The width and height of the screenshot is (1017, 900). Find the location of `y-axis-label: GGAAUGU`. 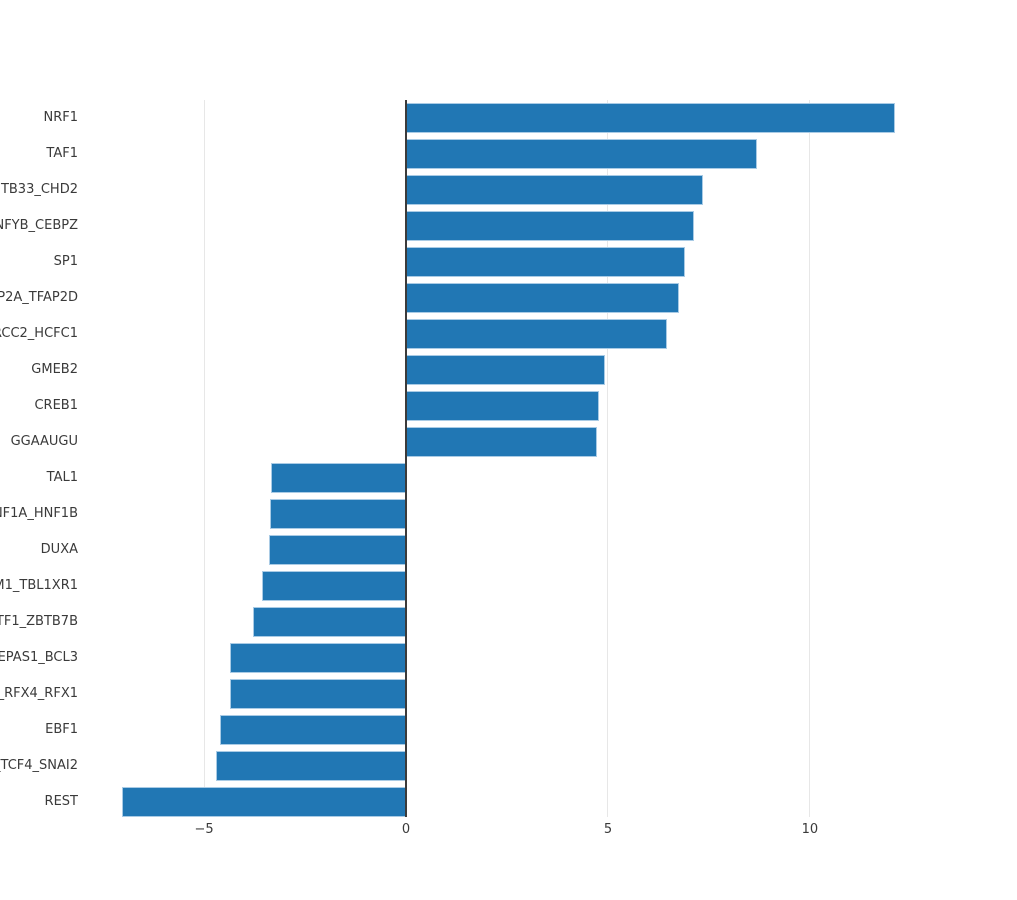

y-axis-label: GGAAUGU is located at coordinates (44, 441).